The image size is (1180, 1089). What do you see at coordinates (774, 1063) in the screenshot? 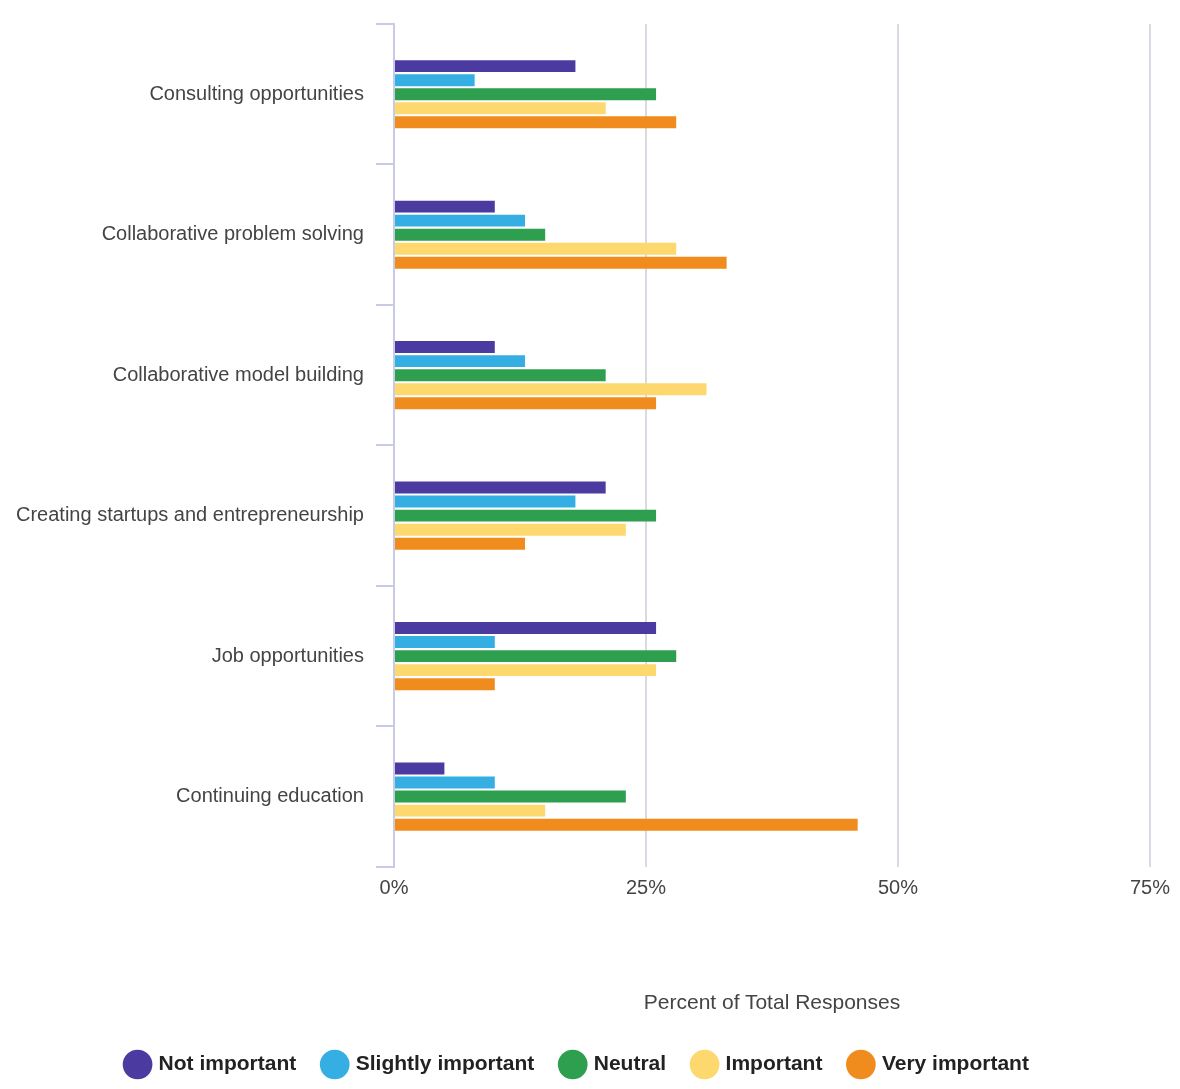
I see `legend-label: Important` at bounding box center [774, 1063].